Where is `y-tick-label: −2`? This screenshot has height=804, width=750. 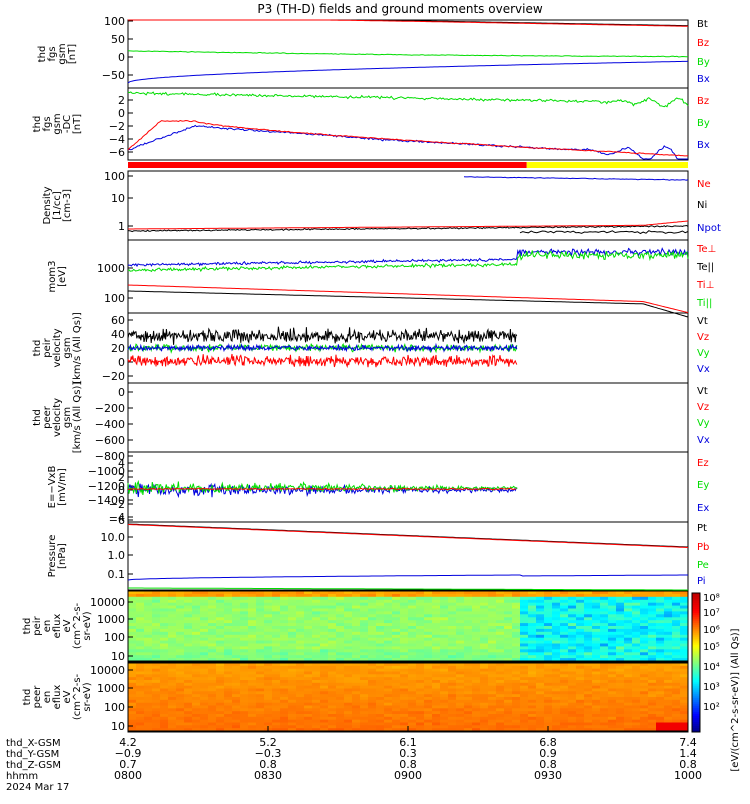 y-tick-label: −2 is located at coordinates (117, 504).